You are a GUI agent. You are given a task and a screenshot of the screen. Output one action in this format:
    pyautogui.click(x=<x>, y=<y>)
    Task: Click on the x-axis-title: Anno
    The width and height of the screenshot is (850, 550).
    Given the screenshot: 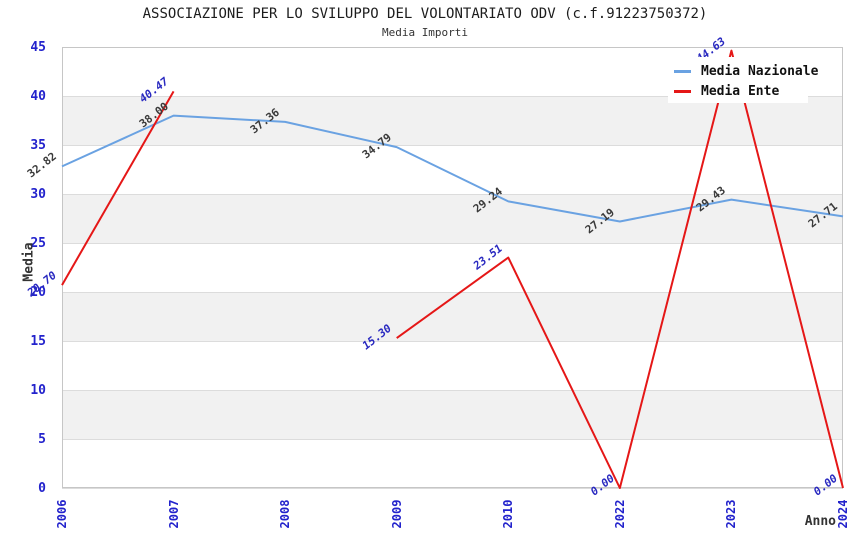 What is the action you would take?
    pyautogui.click(x=820, y=521)
    